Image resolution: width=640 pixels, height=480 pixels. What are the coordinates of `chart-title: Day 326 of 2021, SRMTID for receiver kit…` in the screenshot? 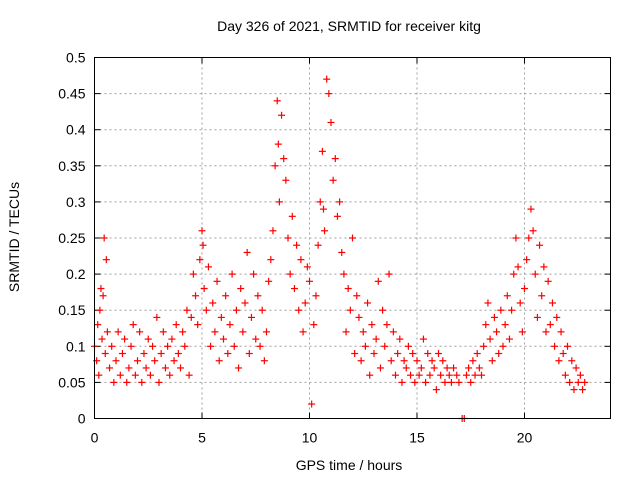 It's located at (349, 26).